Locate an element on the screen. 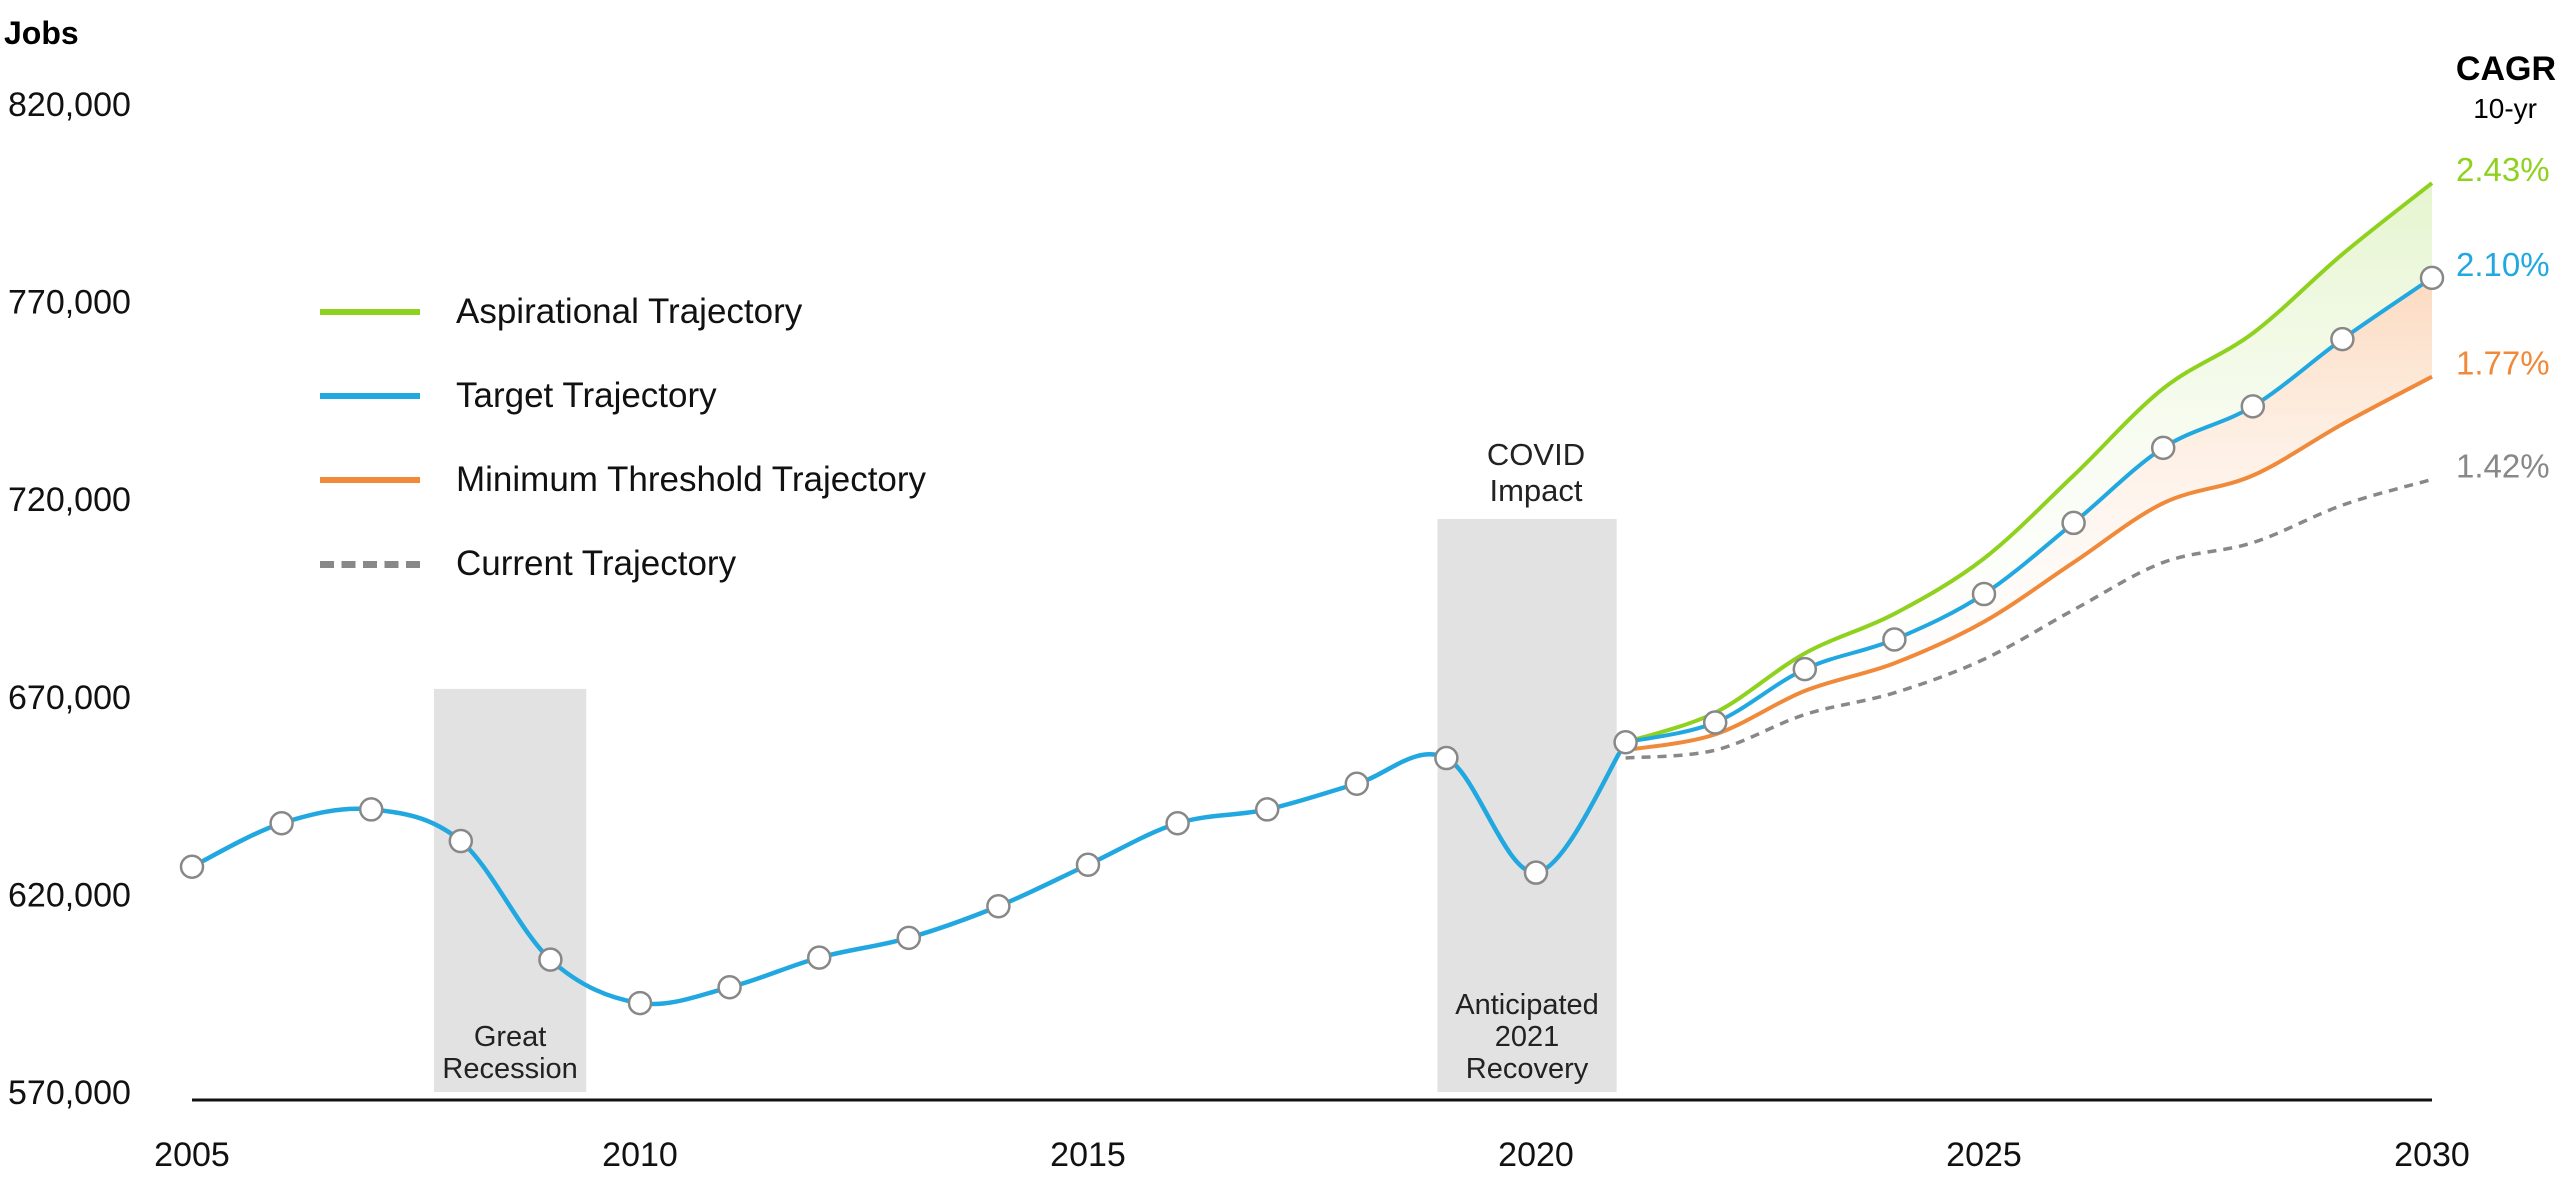  x-tick-label: 2010 is located at coordinates (640, 1155).